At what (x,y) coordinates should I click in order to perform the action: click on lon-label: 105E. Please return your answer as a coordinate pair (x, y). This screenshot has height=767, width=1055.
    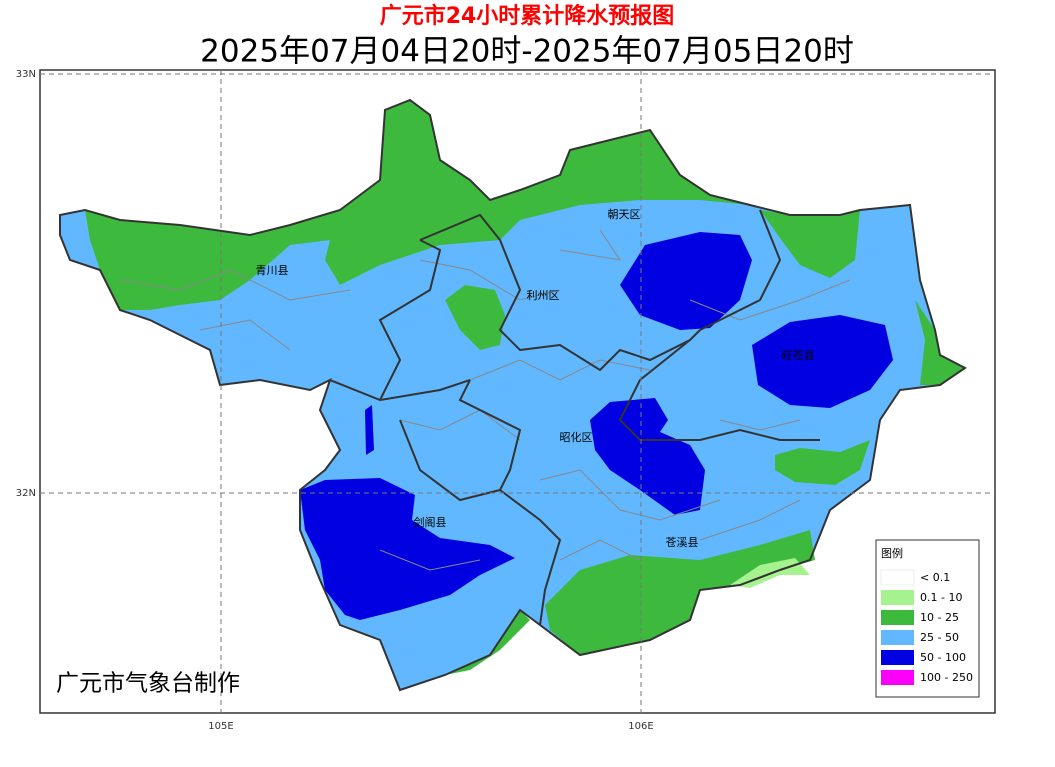
    Looking at the image, I should click on (220, 726).